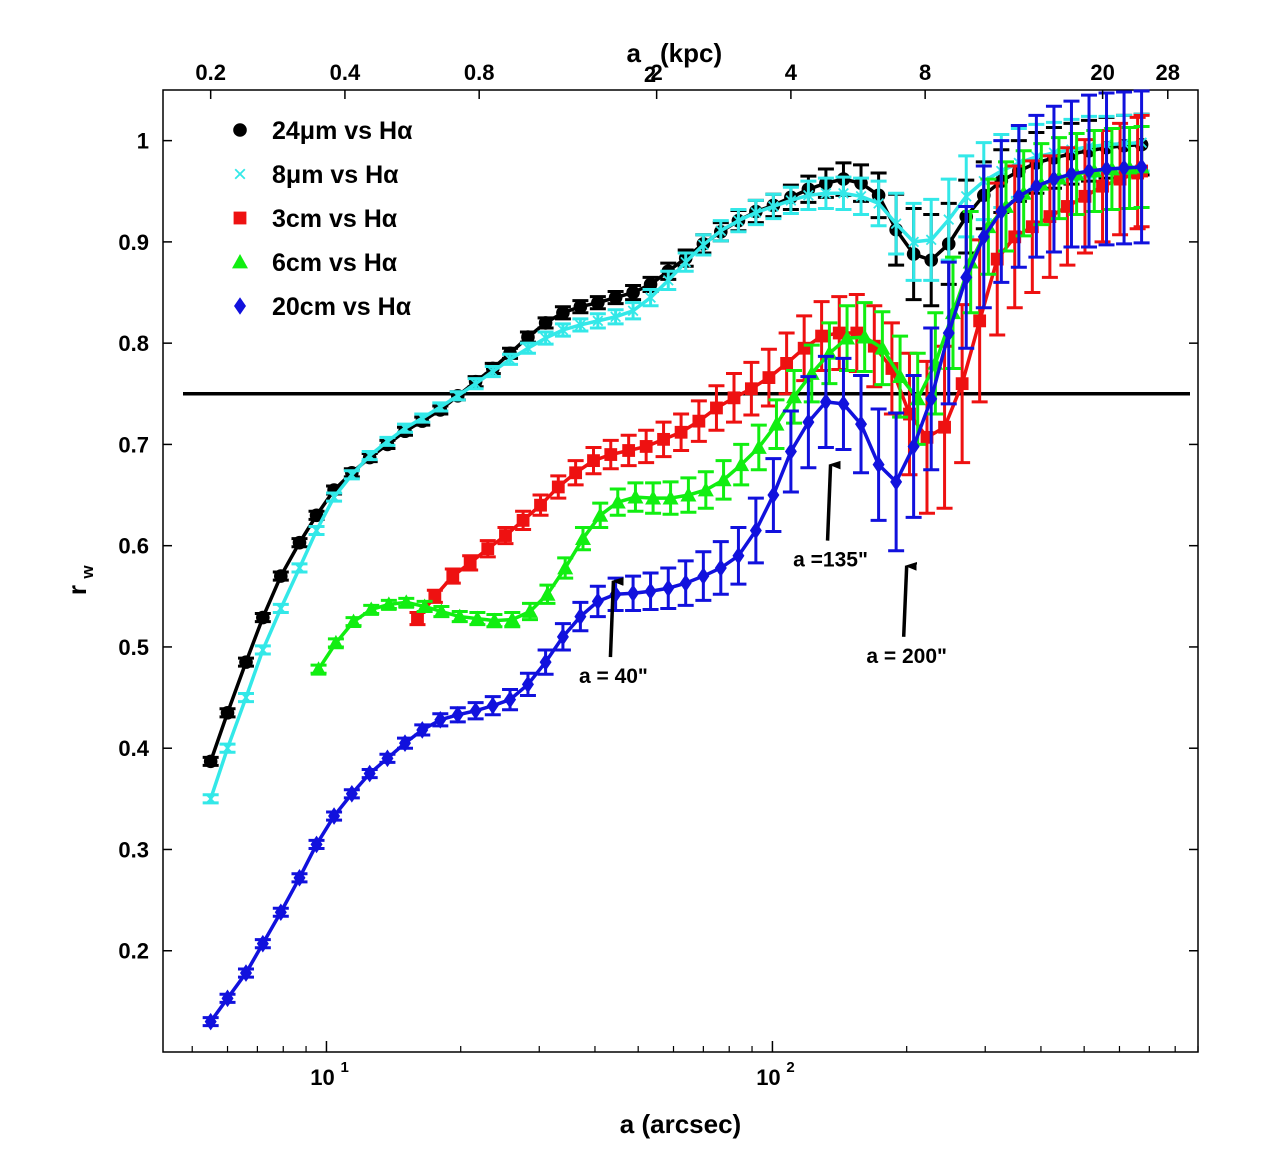  I want to click on y-tick-label: 1, so click(143, 141).